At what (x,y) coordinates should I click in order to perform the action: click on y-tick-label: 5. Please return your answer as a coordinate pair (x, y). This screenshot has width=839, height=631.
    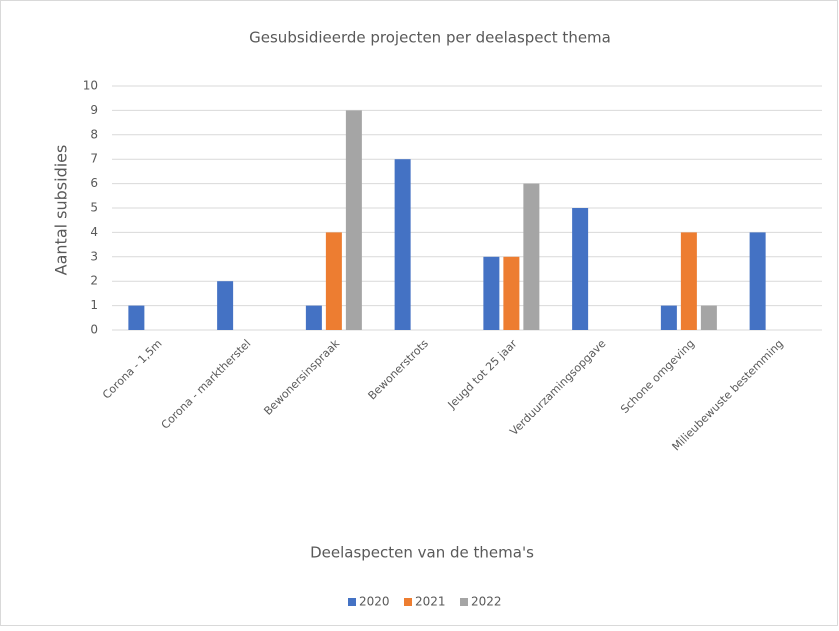
    Looking at the image, I should click on (94, 208).